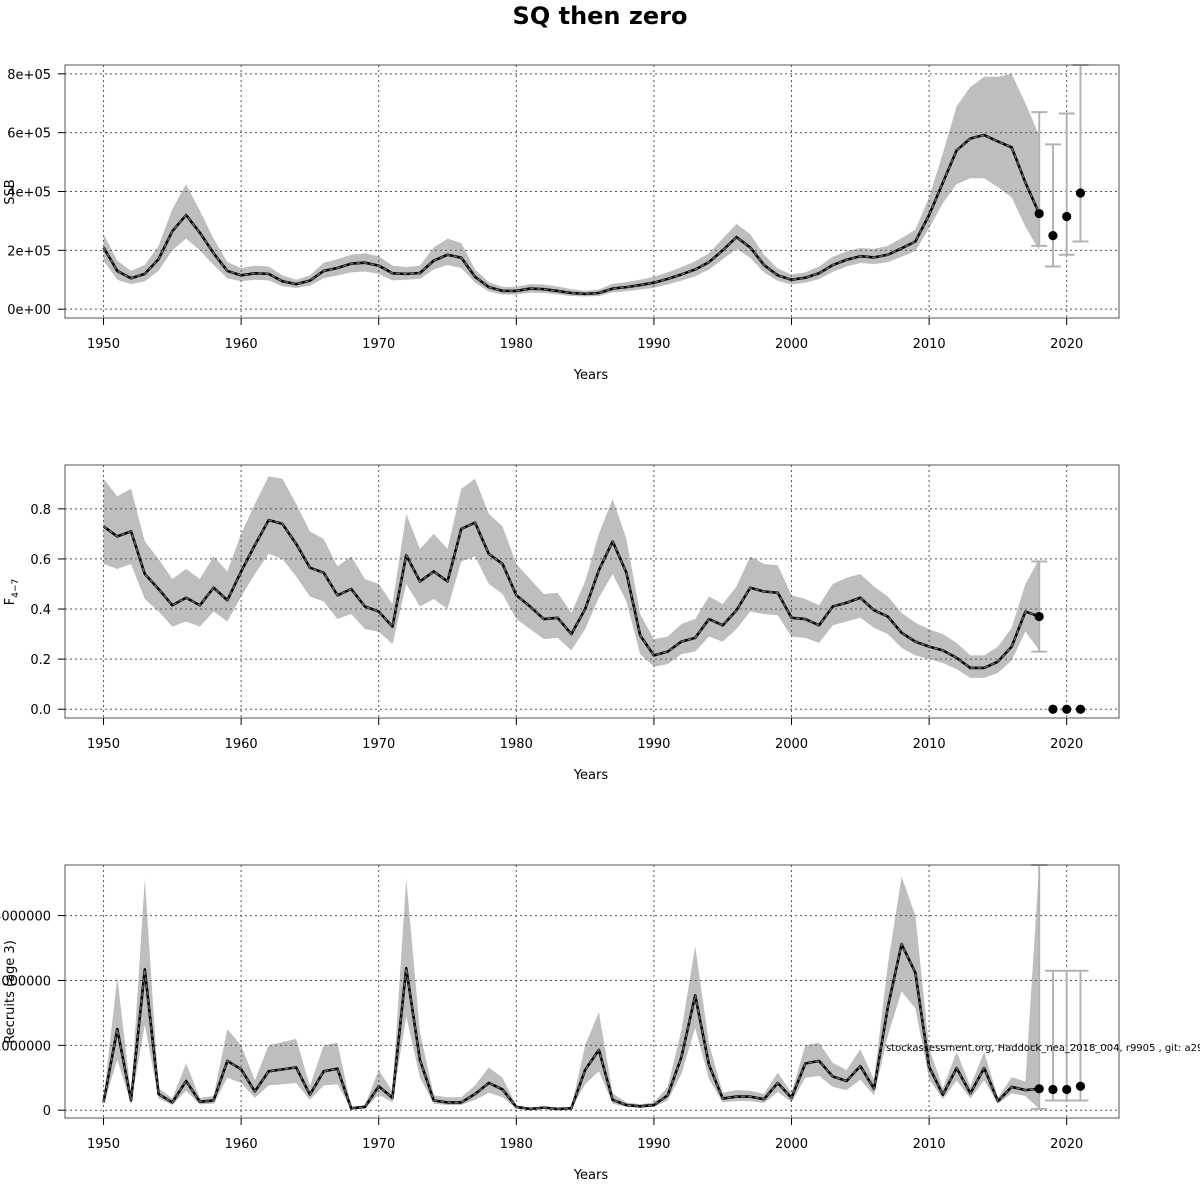 The width and height of the screenshot is (1200, 1200). I want to click on ssb-ytick-label: 0e+00, so click(29, 310).